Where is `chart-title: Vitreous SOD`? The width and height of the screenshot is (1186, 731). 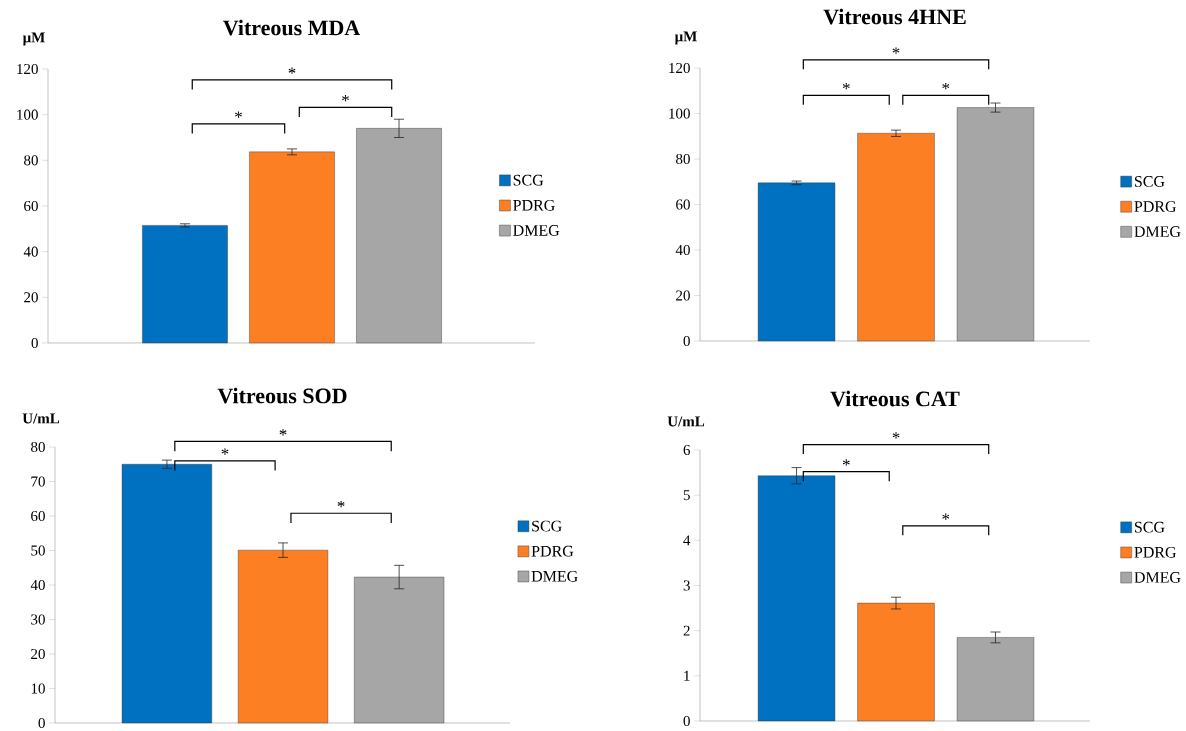 chart-title: Vitreous SOD is located at coordinates (282, 395).